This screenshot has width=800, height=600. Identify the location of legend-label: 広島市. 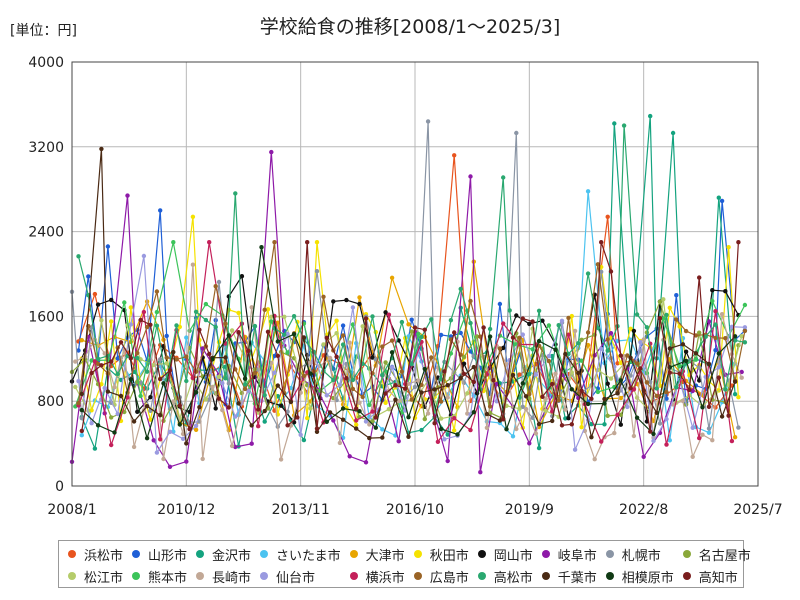
(449, 578).